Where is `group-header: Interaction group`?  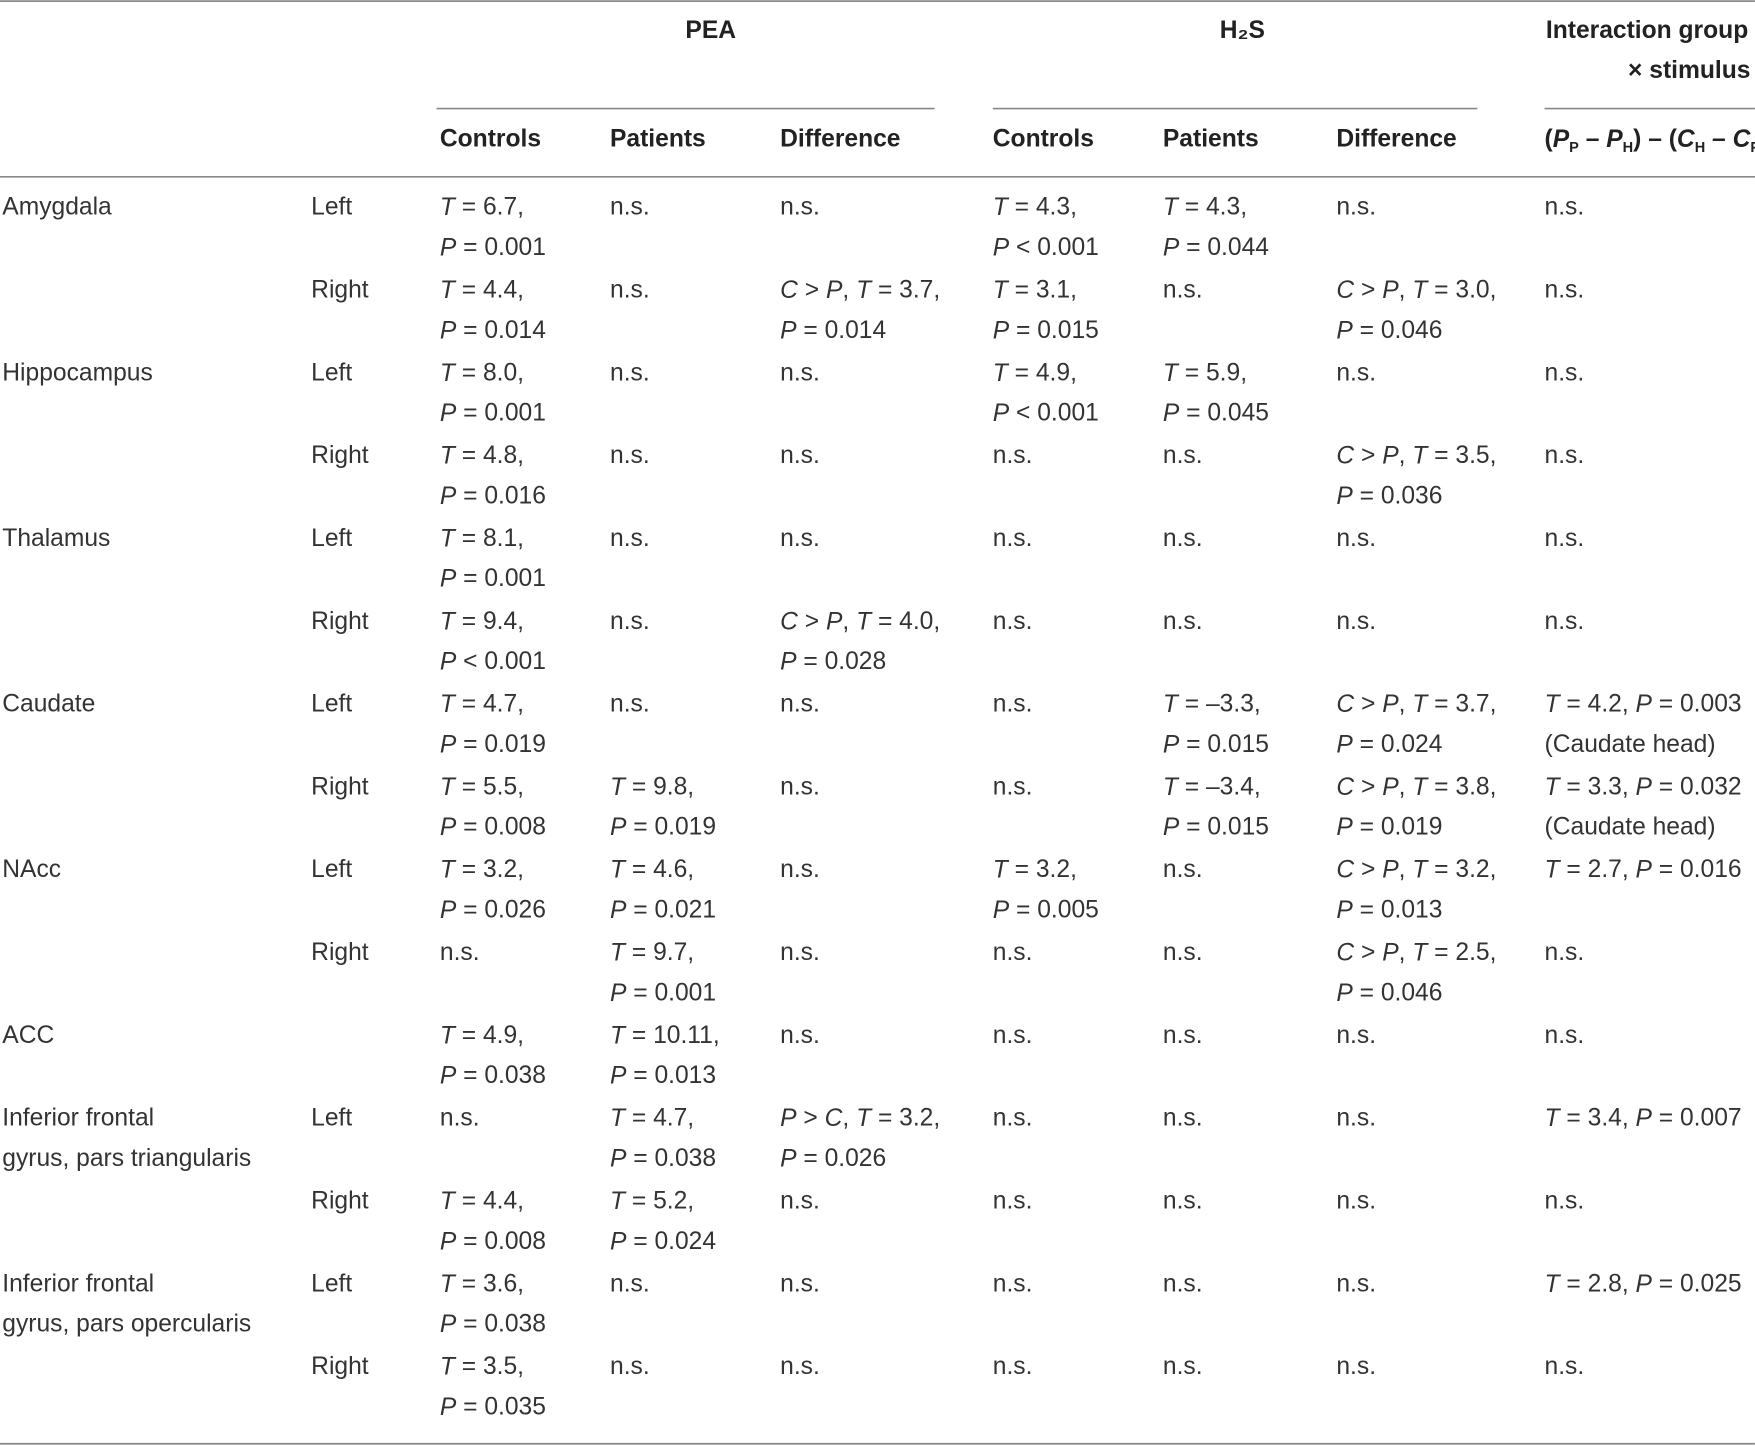 group-header: Interaction group is located at coordinates (1647, 30).